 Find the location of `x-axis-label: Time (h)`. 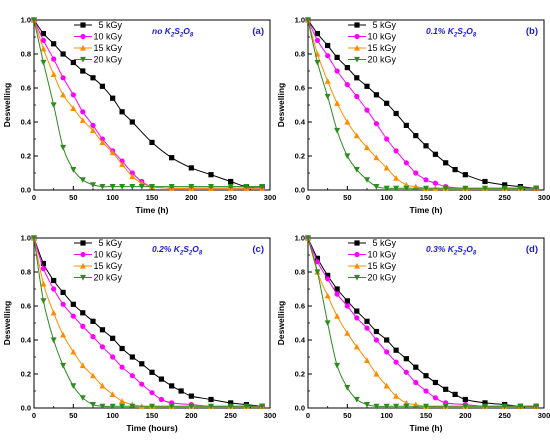

x-axis-label: Time (h) is located at coordinates (426, 428).